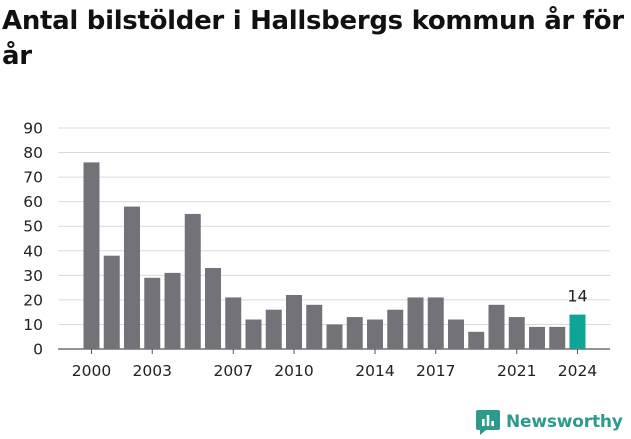  What do you see at coordinates (33, 227) in the screenshot?
I see `y-tick-label: 50` at bounding box center [33, 227].